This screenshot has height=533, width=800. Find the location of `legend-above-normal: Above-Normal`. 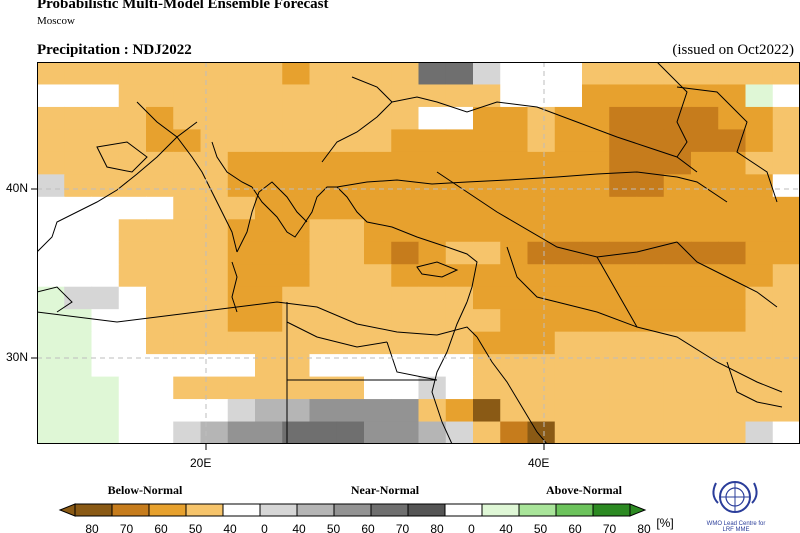

legend-above-normal: Above-Normal is located at coordinates (584, 490).